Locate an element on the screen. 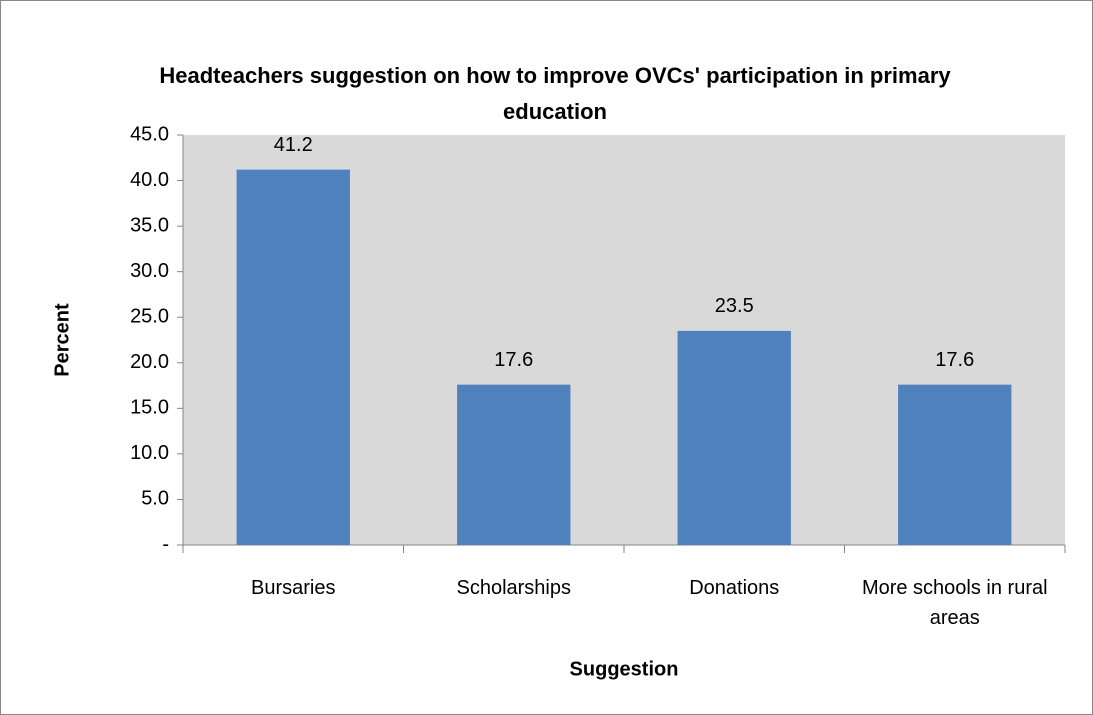  x-axis-label: Suggestion is located at coordinates (624, 669).